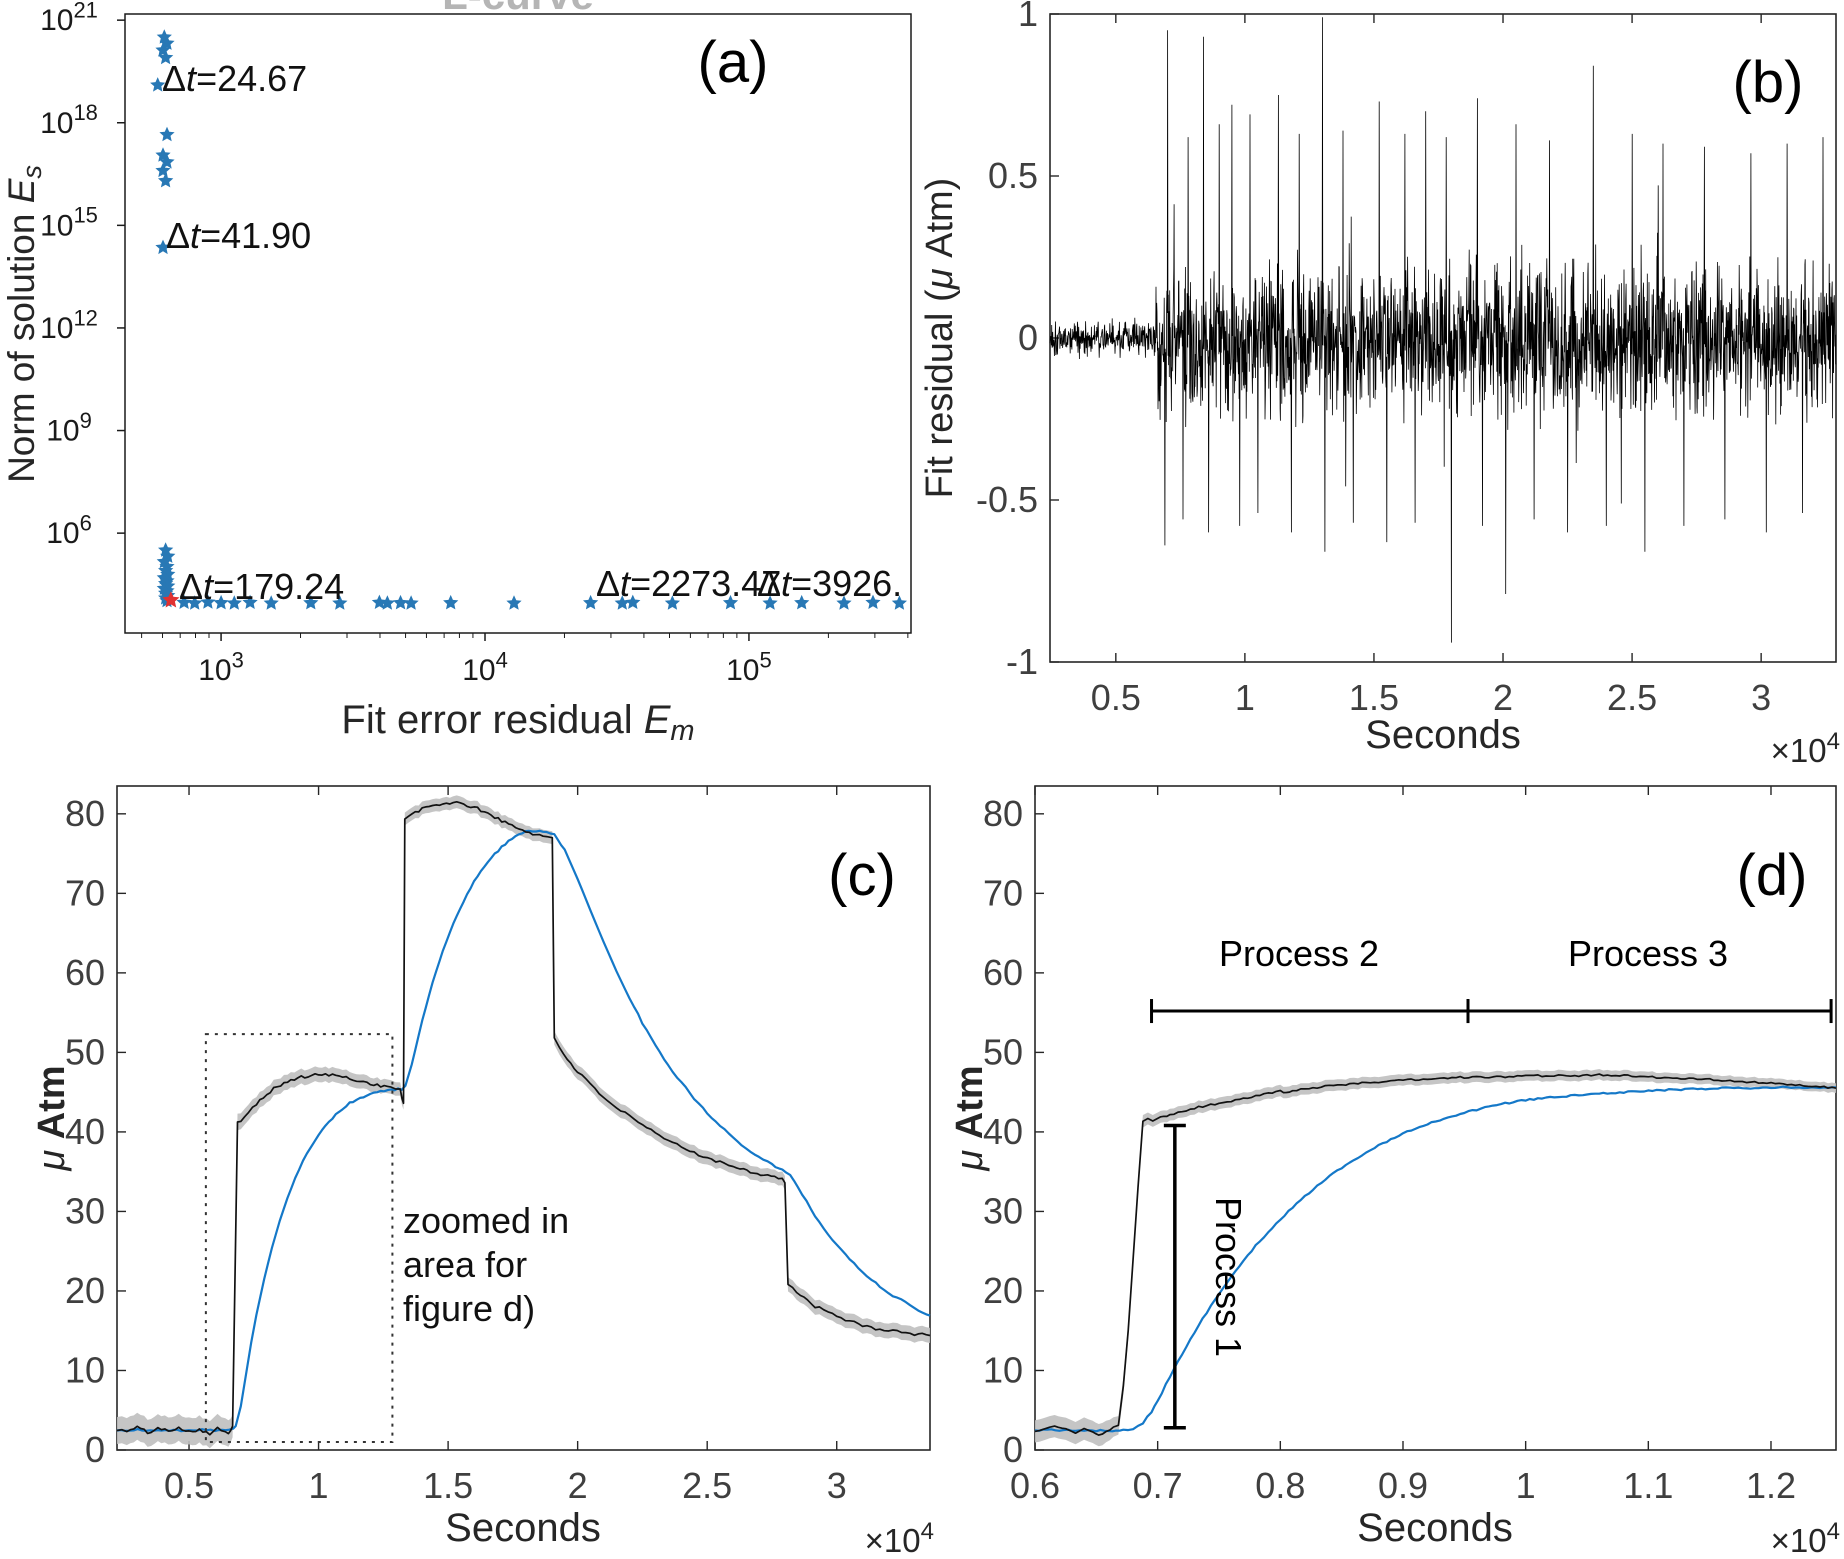 The image size is (1844, 1559). I want to click on x-tick-label: 0.7, so click(1158, 1485).